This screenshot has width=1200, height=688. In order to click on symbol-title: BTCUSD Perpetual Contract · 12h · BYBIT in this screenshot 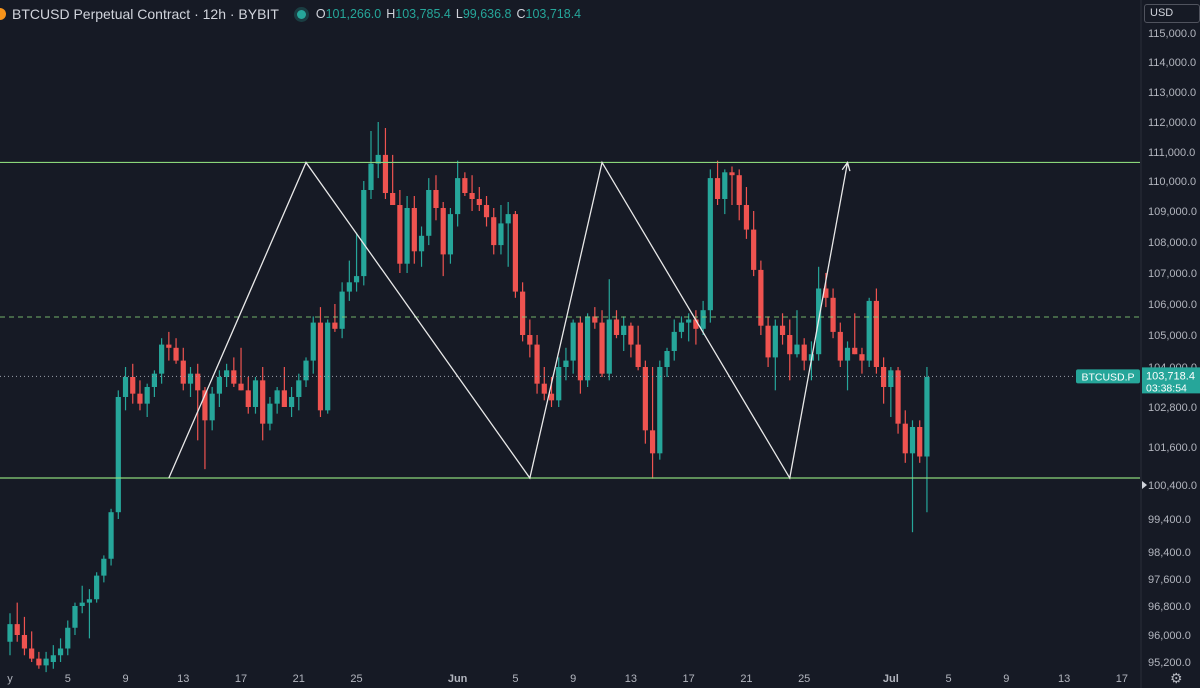, I will do `click(145, 14)`.